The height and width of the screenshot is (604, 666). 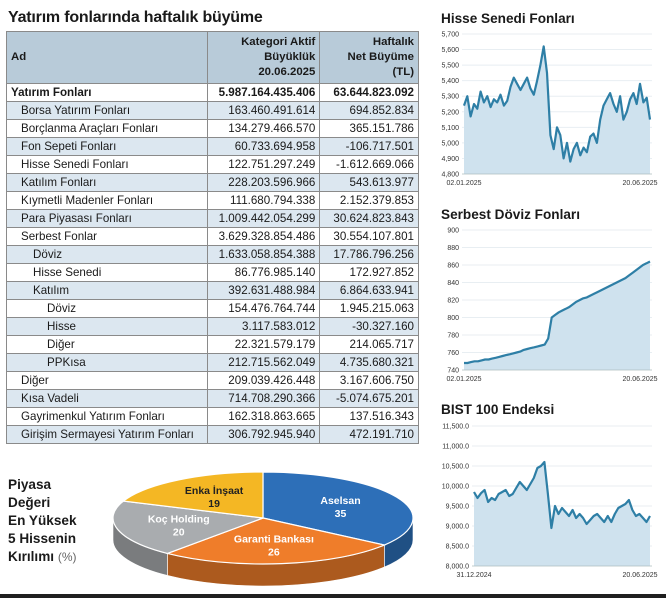 I want to click on y-tick-label: 9,000.0, so click(x=457, y=527).